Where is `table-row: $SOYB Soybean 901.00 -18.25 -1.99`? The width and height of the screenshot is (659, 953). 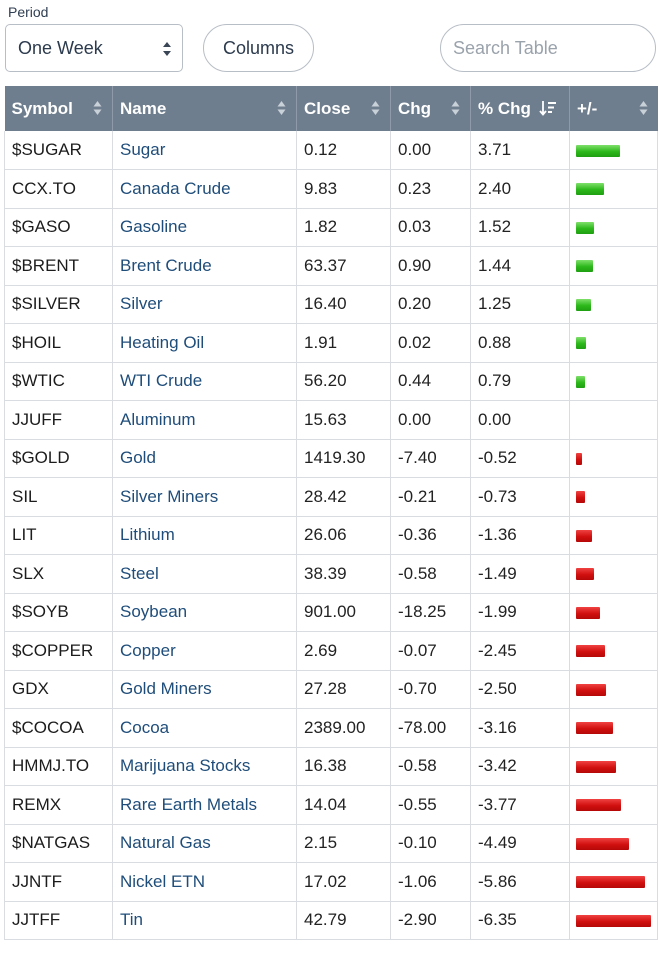
table-row: $SOYB Soybean 901.00 -18.25 -1.99 is located at coordinates (331, 612).